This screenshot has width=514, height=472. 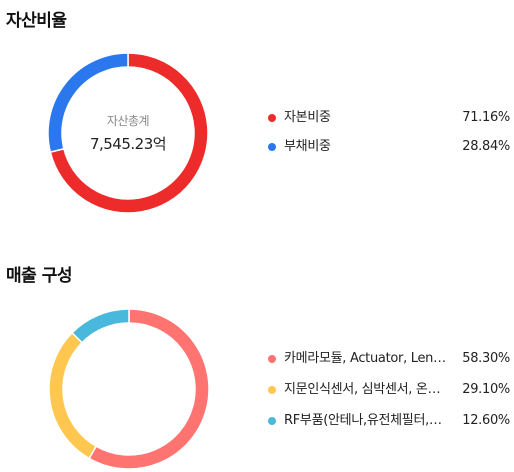 I want to click on legend-value: 28.84%, so click(x=486, y=146).